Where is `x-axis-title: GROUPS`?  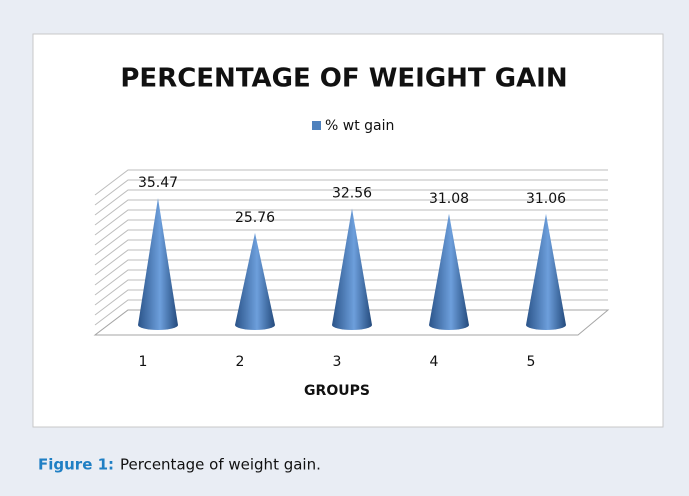 x-axis-title: GROUPS is located at coordinates (337, 391).